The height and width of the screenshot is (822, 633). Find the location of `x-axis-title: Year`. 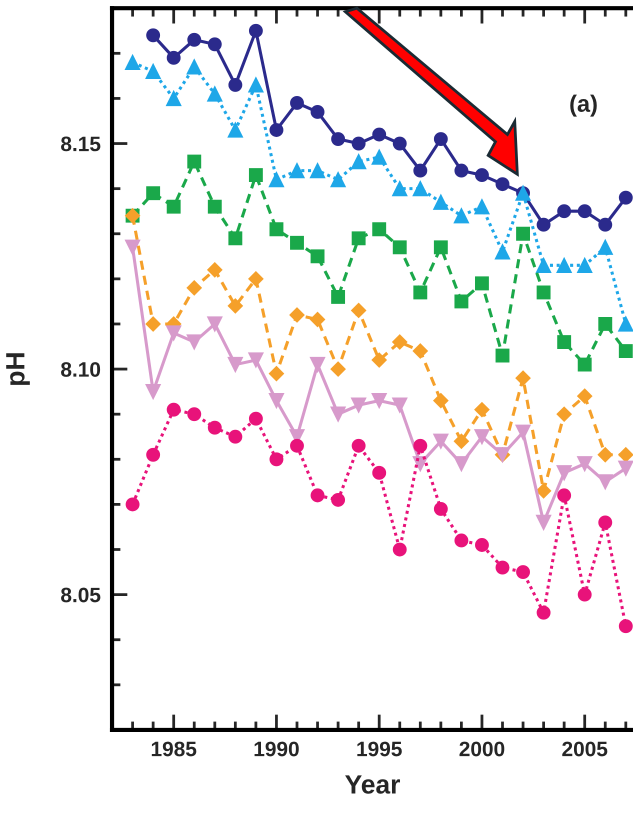

x-axis-title: Year is located at coordinates (372, 784).